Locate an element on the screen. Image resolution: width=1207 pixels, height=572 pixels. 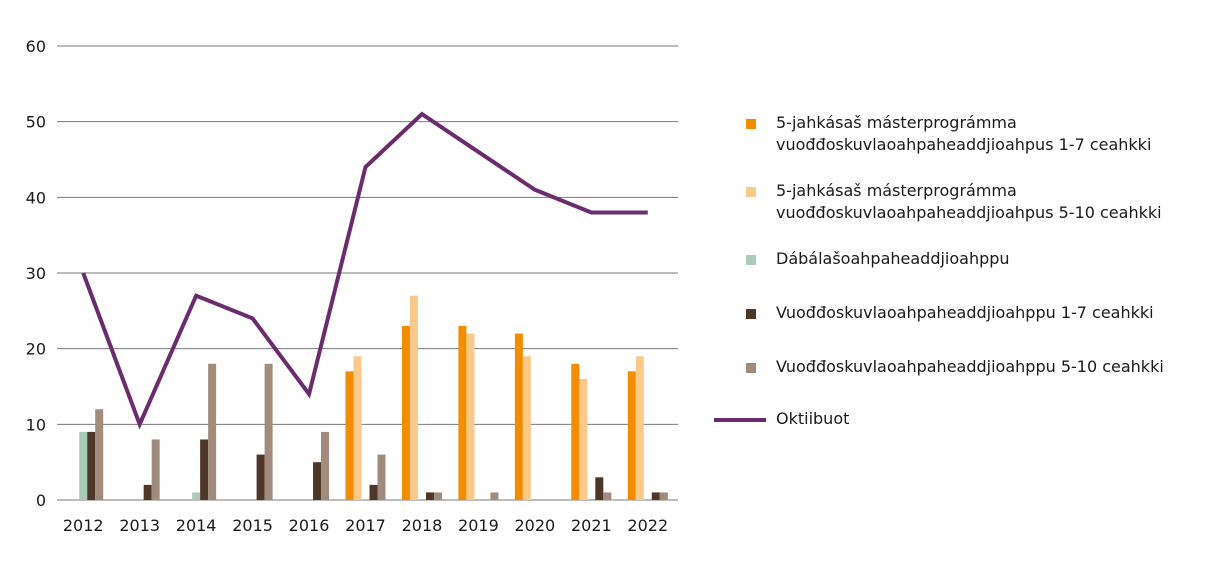
y-tick-label: 0 is located at coordinates (41, 500).